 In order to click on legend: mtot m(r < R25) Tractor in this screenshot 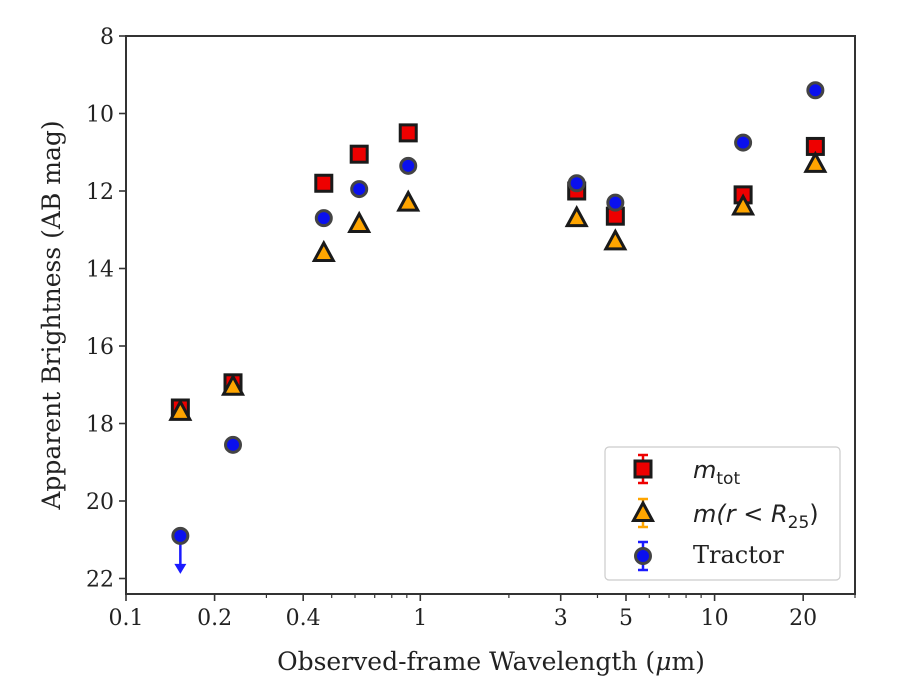, I will do `click(722, 513)`.